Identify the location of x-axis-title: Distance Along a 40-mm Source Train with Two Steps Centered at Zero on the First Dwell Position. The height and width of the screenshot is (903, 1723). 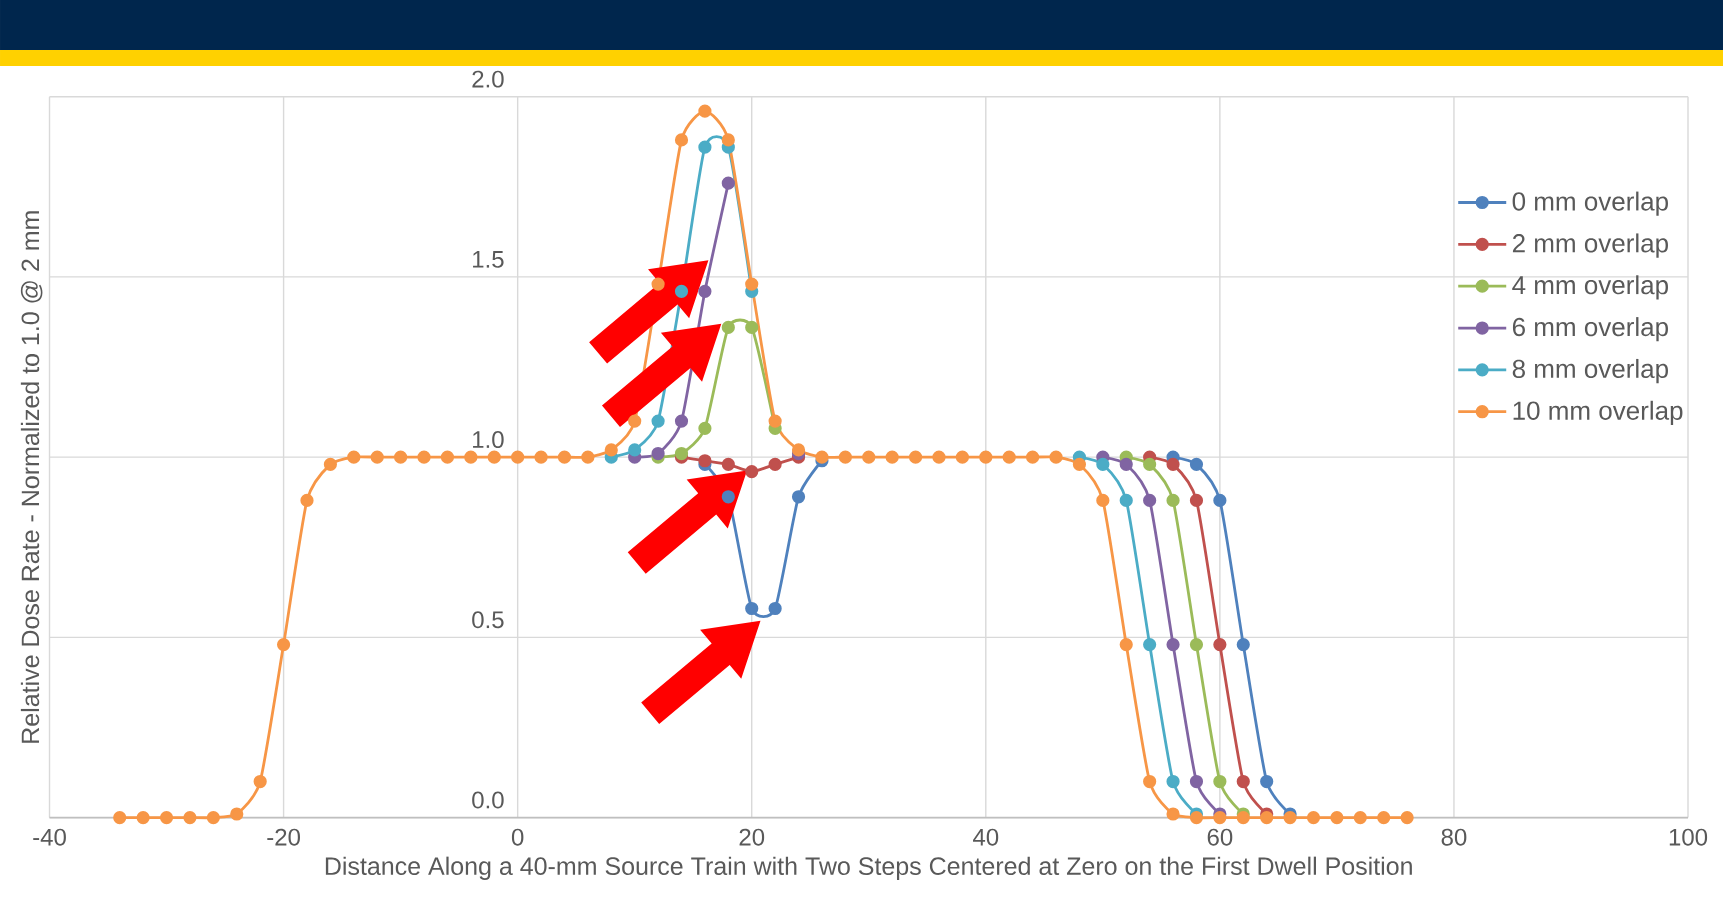
(868, 868).